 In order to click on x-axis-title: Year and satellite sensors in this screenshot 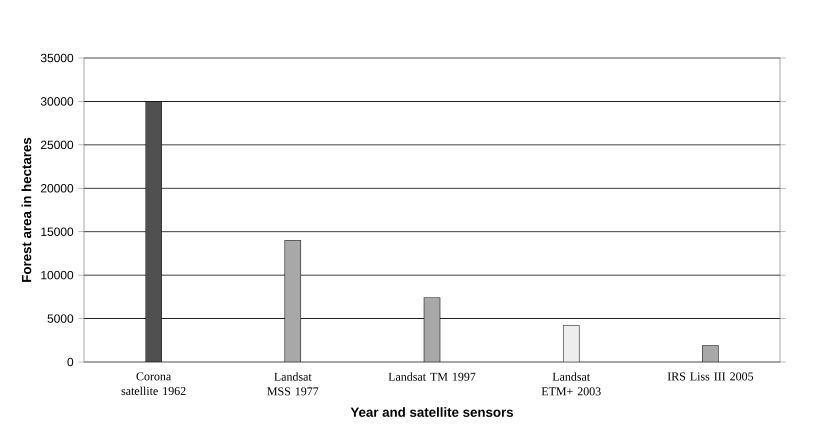, I will do `click(432, 412)`.